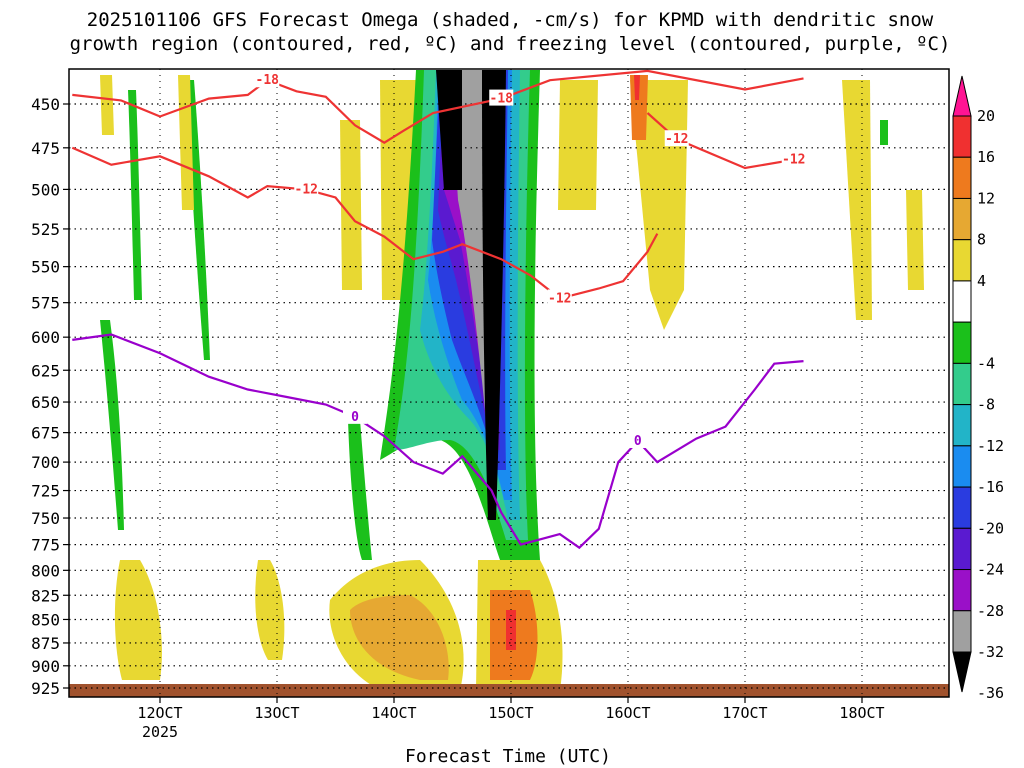 The image size is (1024, 768). Describe the element at coordinates (276, 713) in the screenshot. I see `x-tick-label: 13OCT` at that location.